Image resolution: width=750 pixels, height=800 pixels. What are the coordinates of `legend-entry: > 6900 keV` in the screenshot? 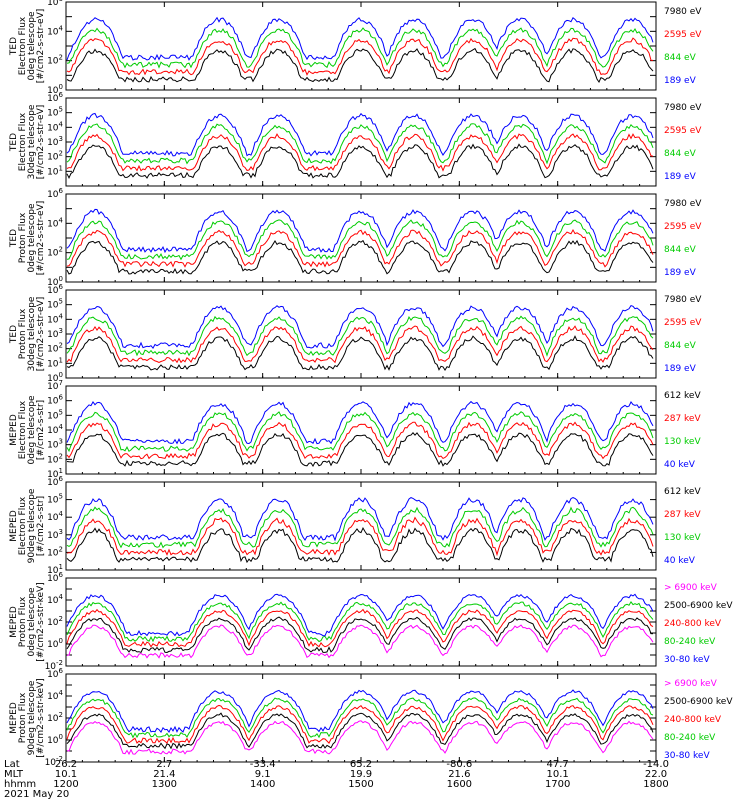 It's located at (691, 684).